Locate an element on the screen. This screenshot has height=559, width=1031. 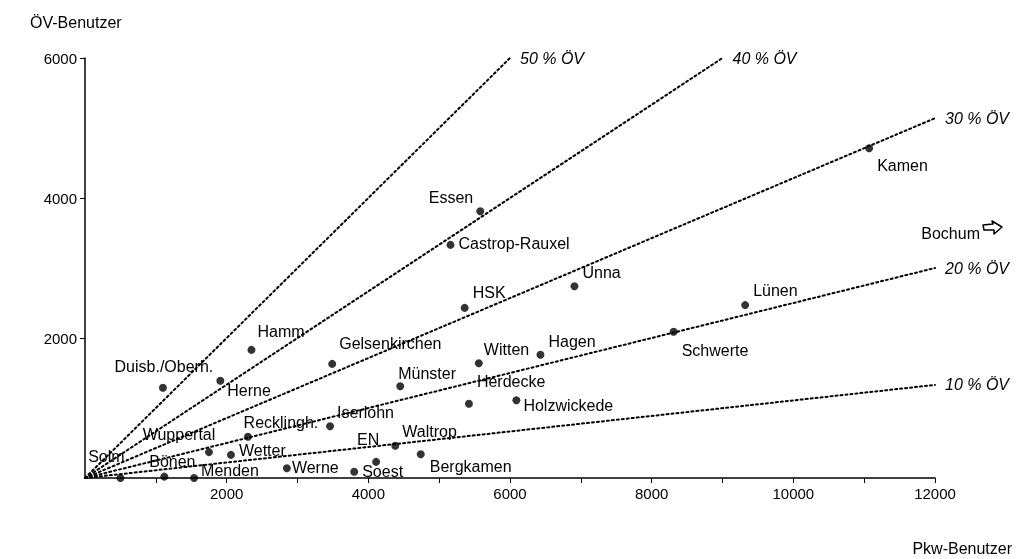
annotation: Iserlohn is located at coordinates (366, 412).